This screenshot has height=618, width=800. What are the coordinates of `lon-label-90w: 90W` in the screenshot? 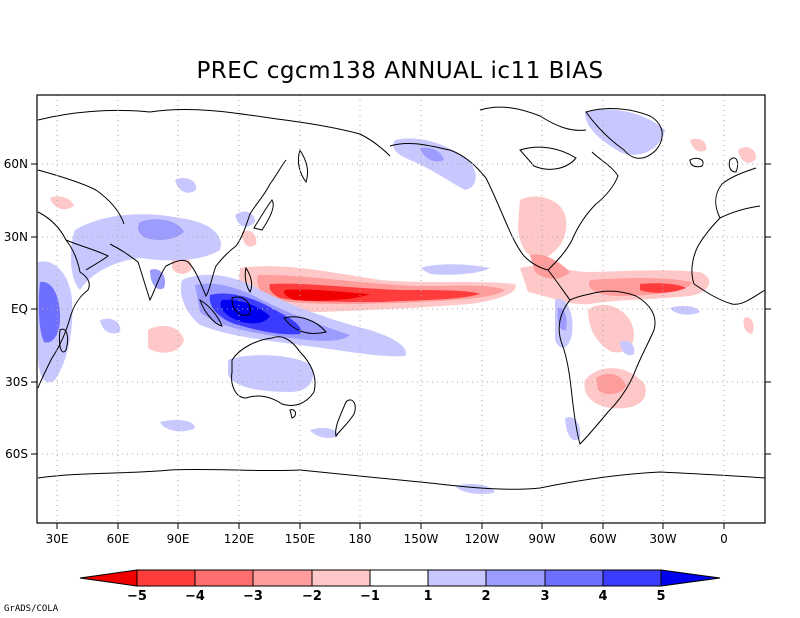 It's located at (541, 539).